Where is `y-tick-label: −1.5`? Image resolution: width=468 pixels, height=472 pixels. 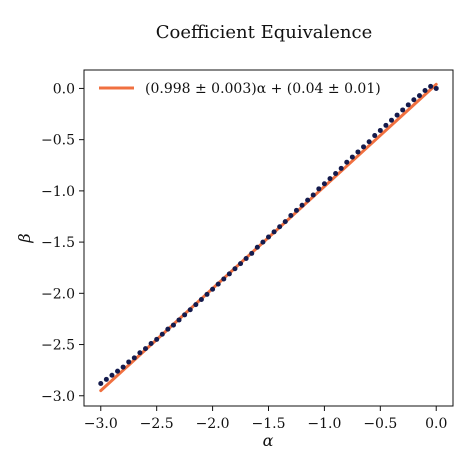
y-tick-label: −1.5 is located at coordinates (58, 243).